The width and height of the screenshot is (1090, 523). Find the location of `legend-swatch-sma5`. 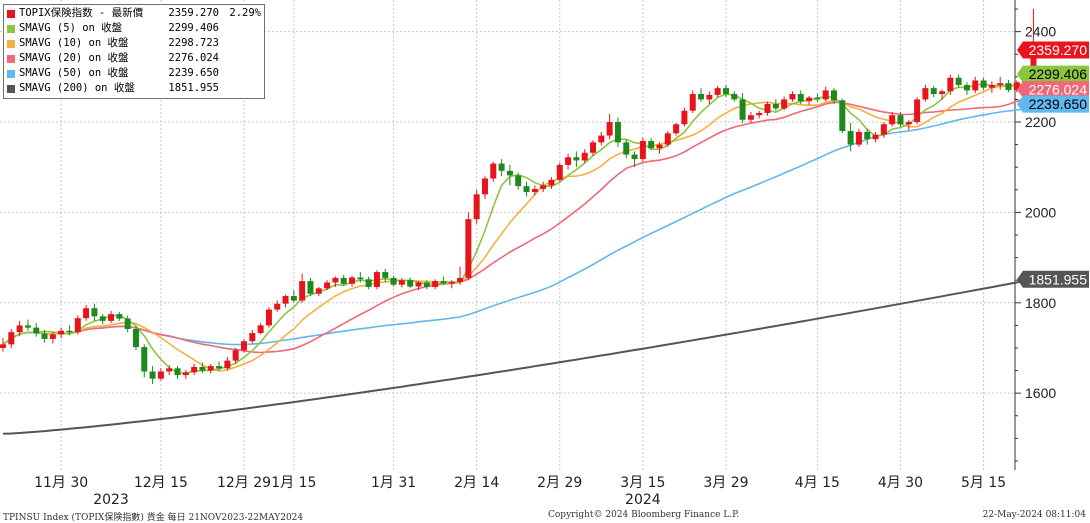

legend-swatch-sma5 is located at coordinates (11, 28).